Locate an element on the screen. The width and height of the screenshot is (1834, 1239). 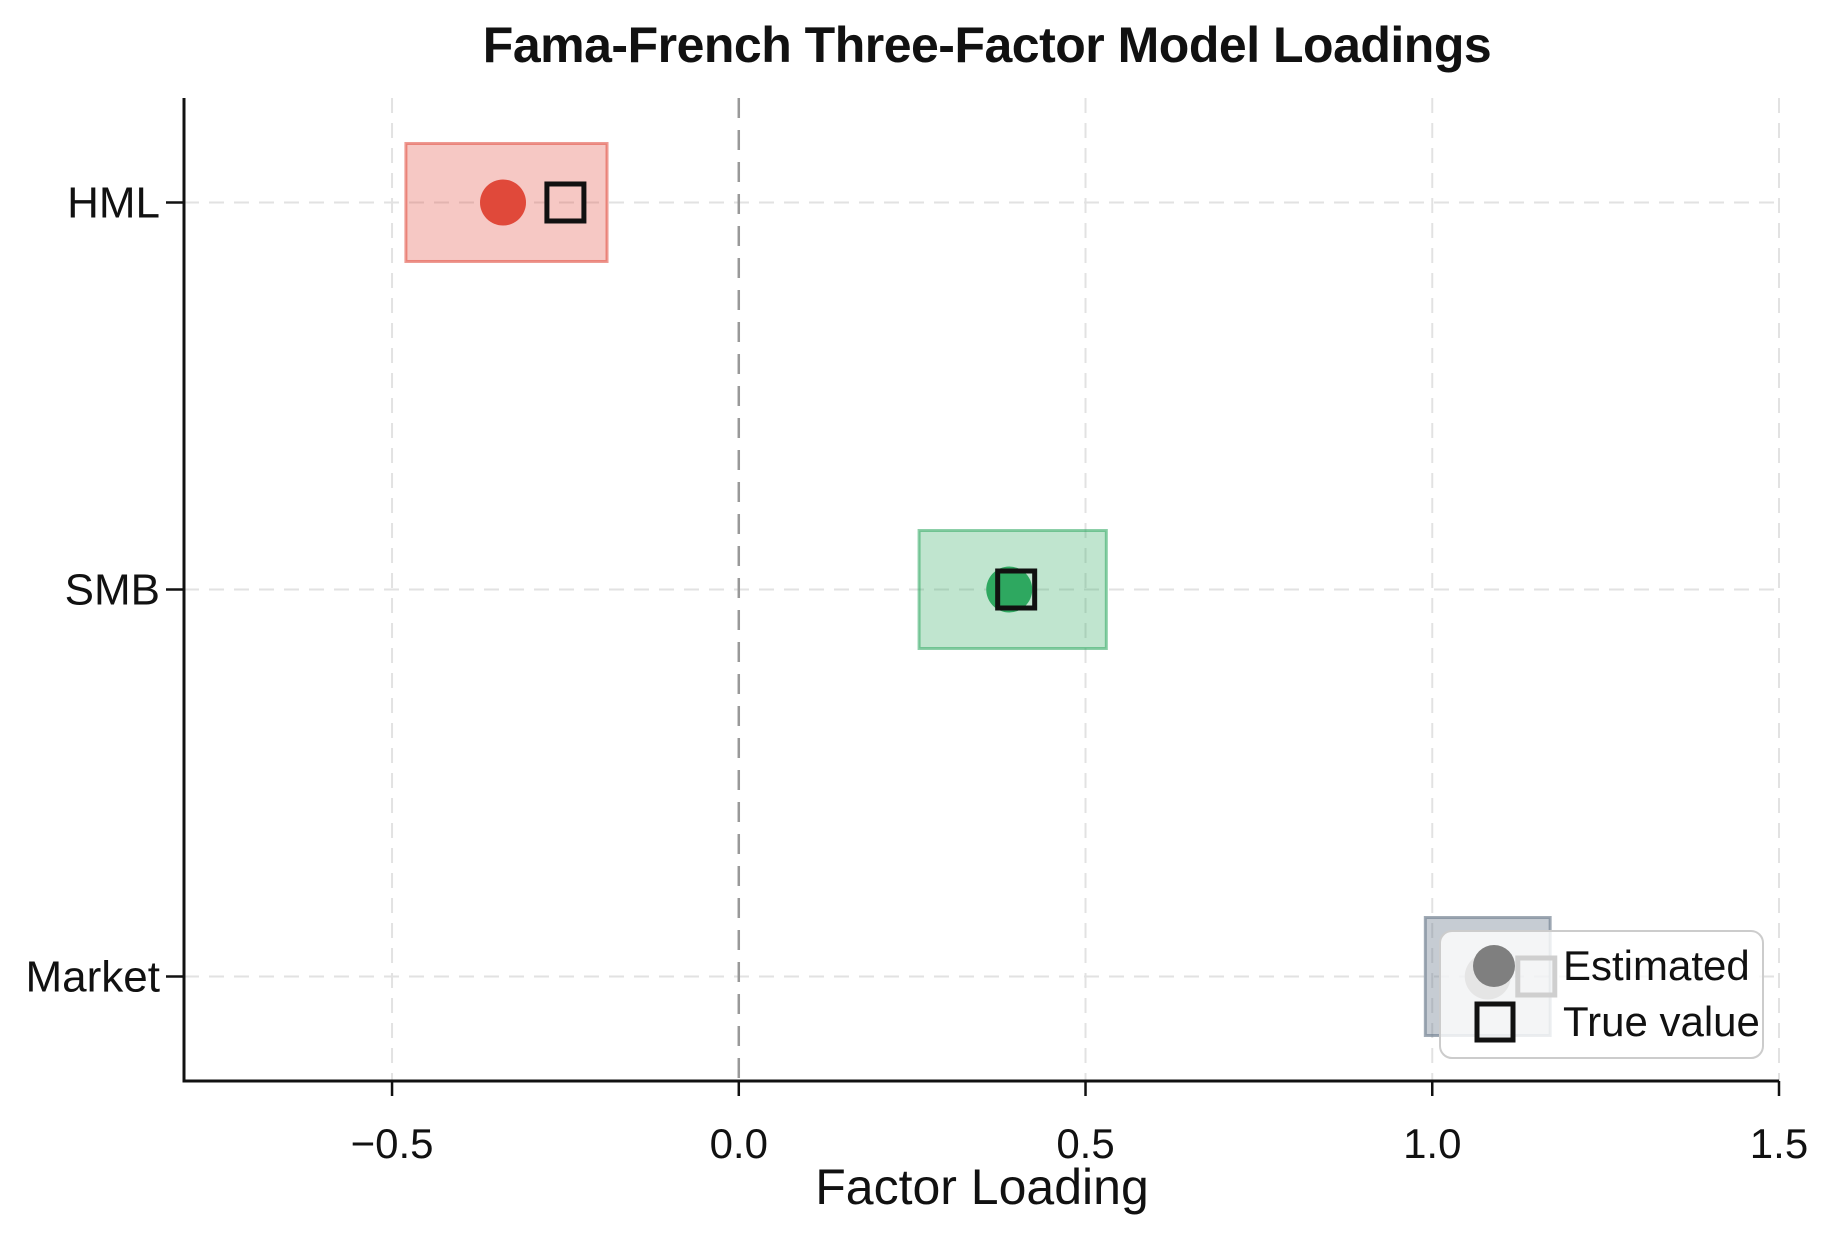
x-tick-label-0.5: 0.5 is located at coordinates (1085, 1143).